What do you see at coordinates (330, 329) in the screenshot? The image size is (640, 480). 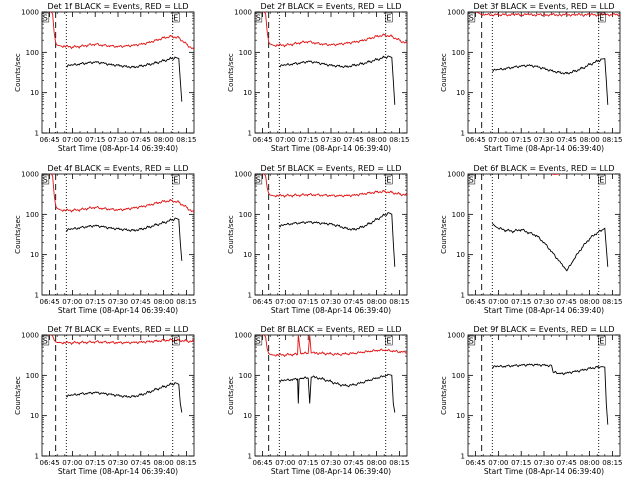 I see `panel-title: Det 8f BLACK = Events, RED = LLD` at bounding box center [330, 329].